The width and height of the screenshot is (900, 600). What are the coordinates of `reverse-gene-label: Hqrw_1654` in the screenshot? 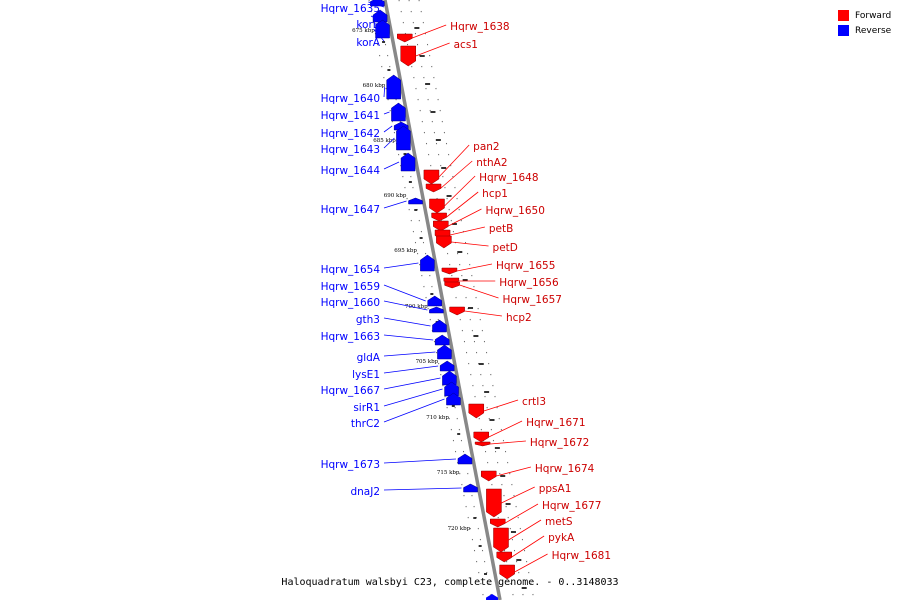 It's located at (351, 270).